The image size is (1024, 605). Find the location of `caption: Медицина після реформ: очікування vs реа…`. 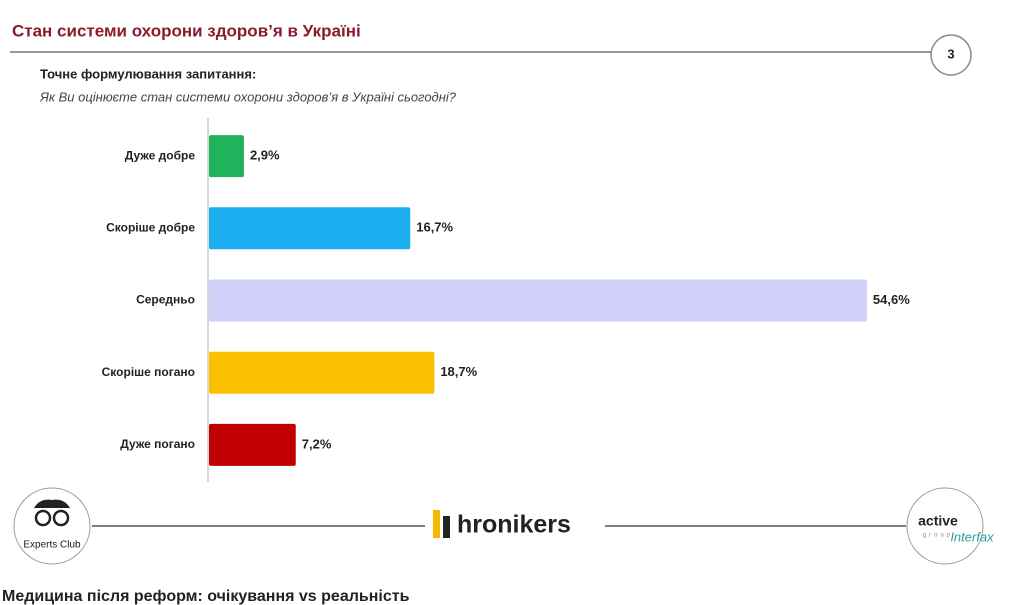

caption: Медицина після реформ: очікування vs реа… is located at coordinates (206, 596).